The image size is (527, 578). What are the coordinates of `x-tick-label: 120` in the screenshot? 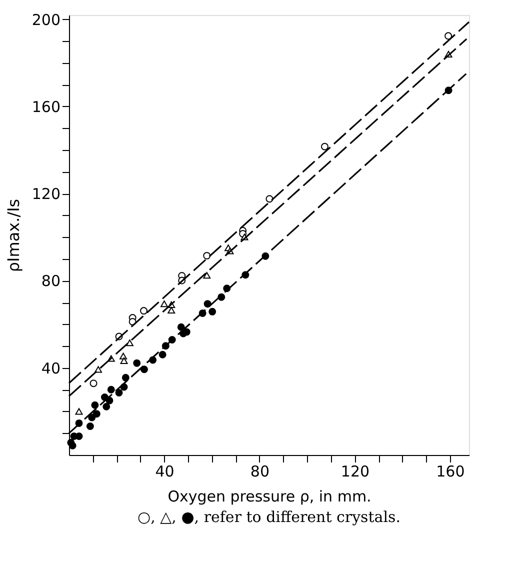 It's located at (355, 471).